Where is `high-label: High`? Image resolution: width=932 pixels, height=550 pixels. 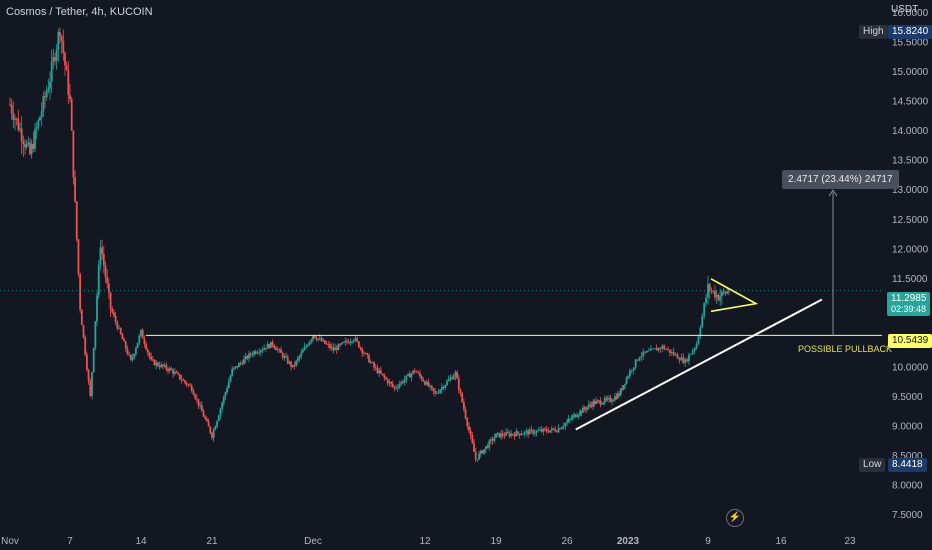 high-label: High is located at coordinates (873, 32).